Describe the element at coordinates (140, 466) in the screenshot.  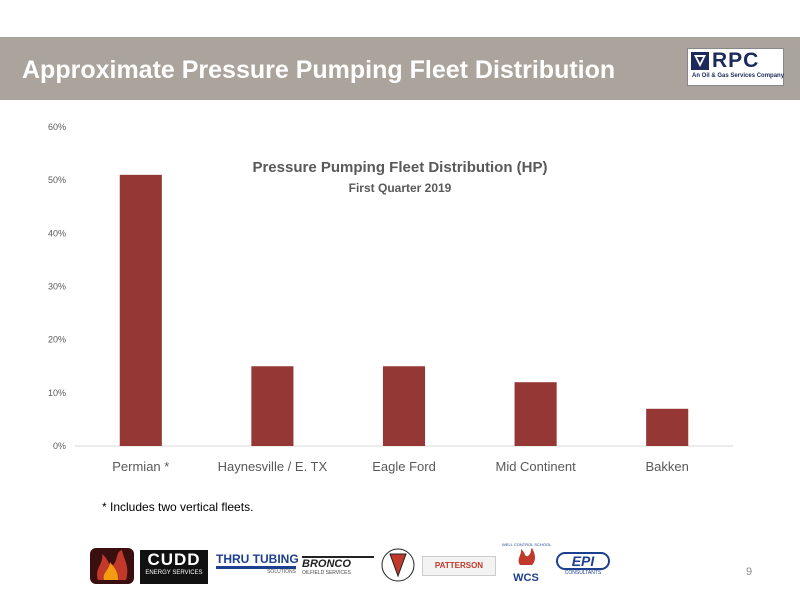
I see `x-tick-label: Permian *` at that location.